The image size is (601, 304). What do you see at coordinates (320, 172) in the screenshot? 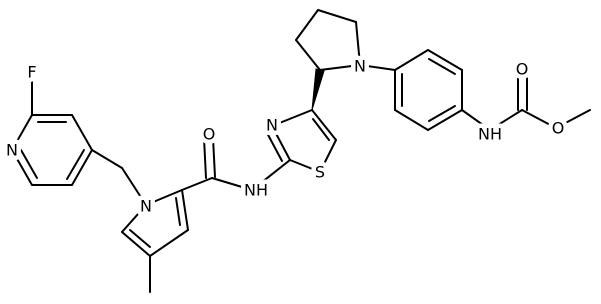
I see `atom-label: S` at bounding box center [320, 172].